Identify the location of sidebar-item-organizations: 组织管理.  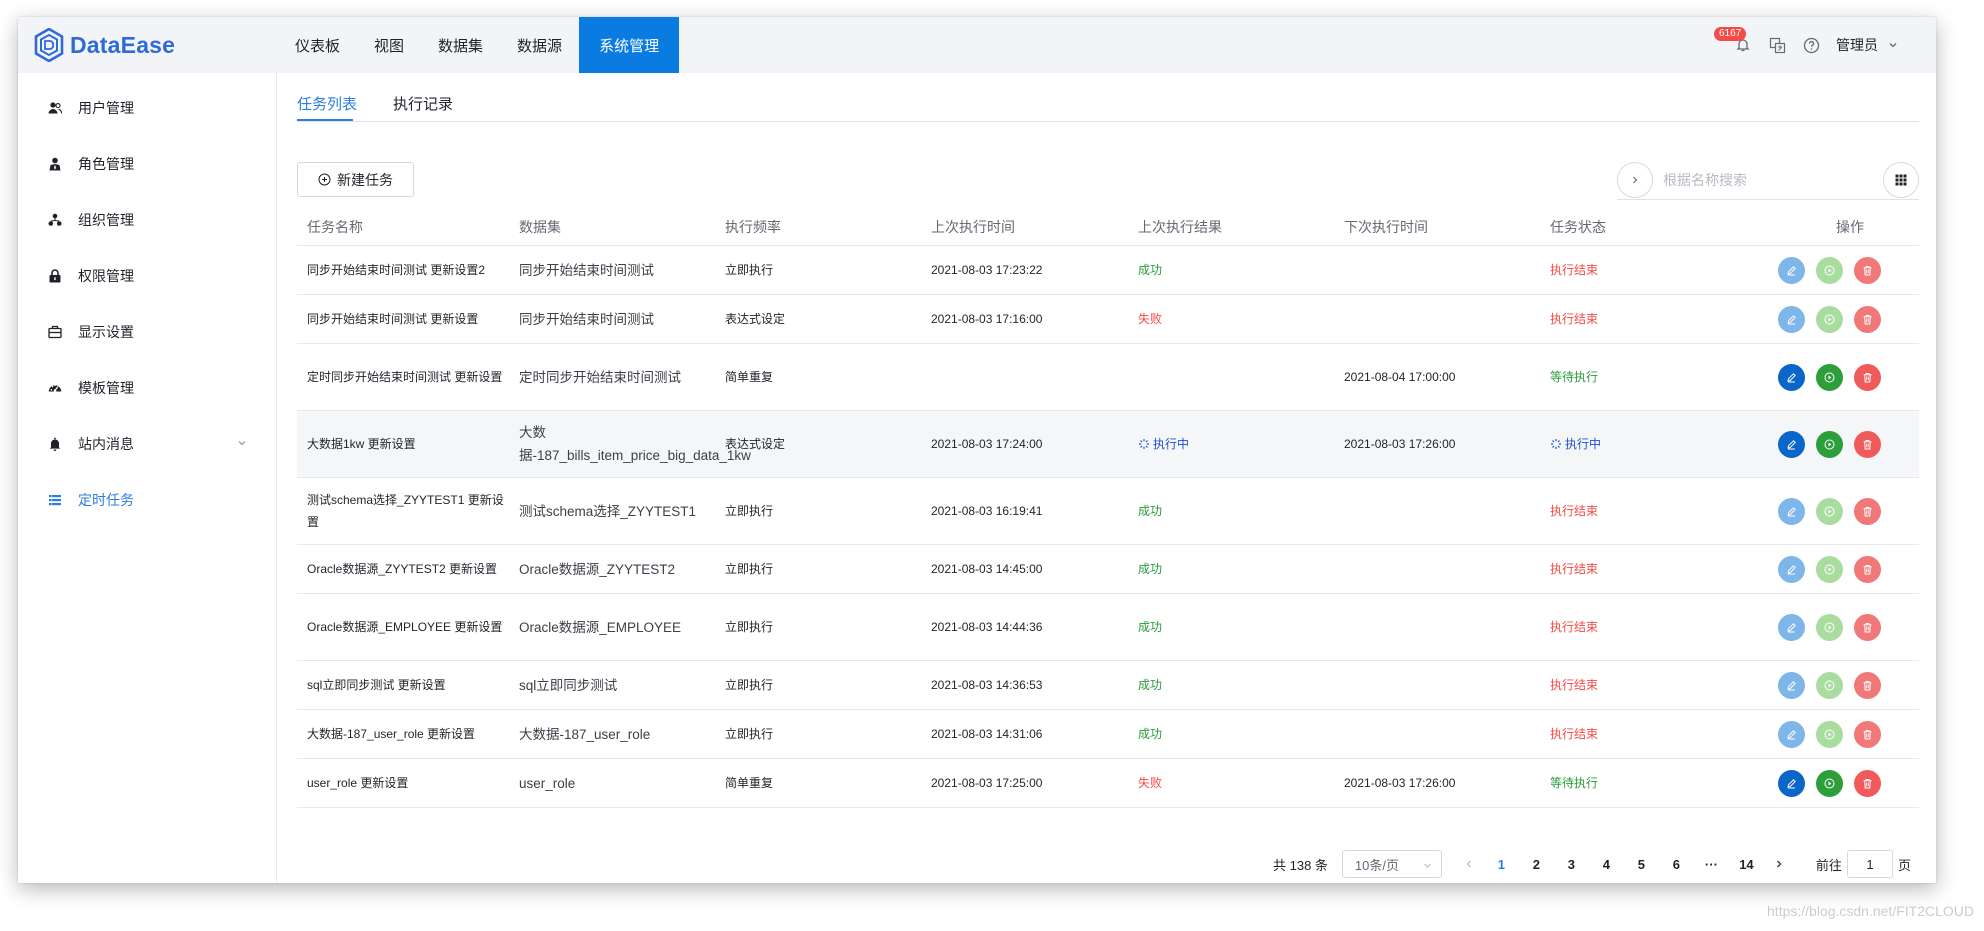
(147, 220).